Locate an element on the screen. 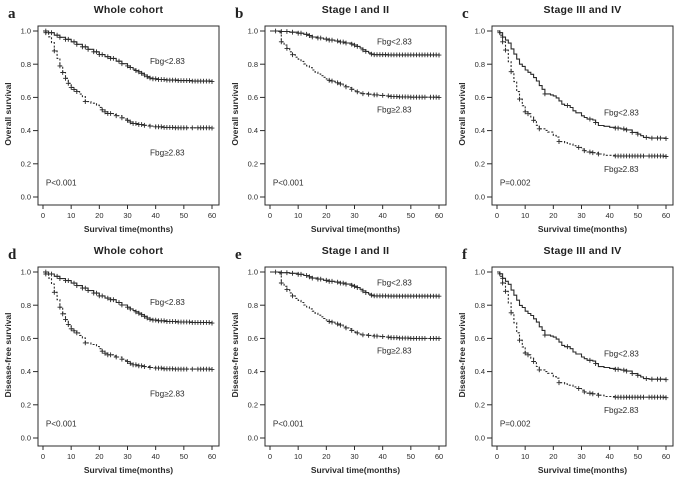 This screenshot has width=682, height=483. panel-letter-a: a is located at coordinates (12, 14).